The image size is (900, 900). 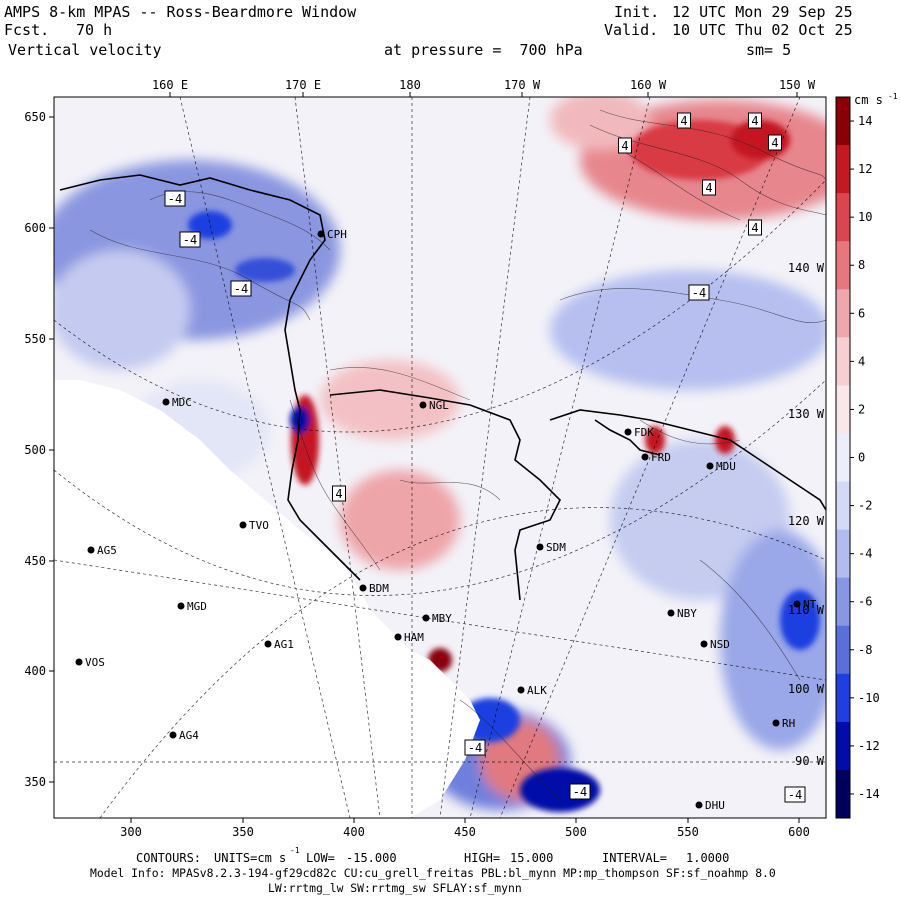 What do you see at coordinates (627, 437) in the screenshot?
I see `coastline-edward-vii` at bounding box center [627, 437].